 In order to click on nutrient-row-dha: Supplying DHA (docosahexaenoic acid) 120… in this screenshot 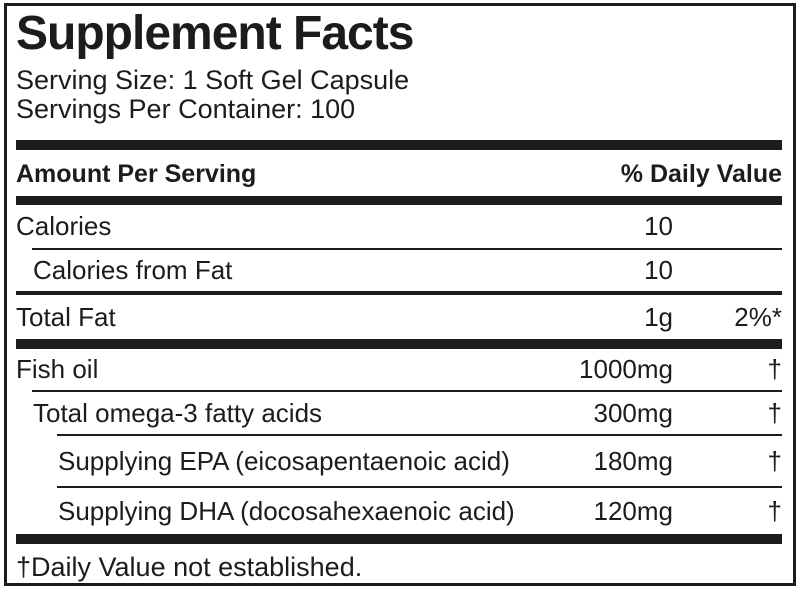, I will do `click(399, 511)`.